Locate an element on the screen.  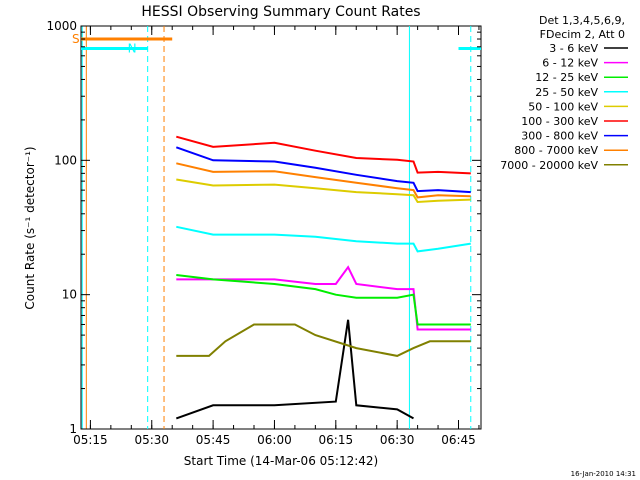
legend-entry-label: 100 - 300 keV is located at coordinates (559, 121).